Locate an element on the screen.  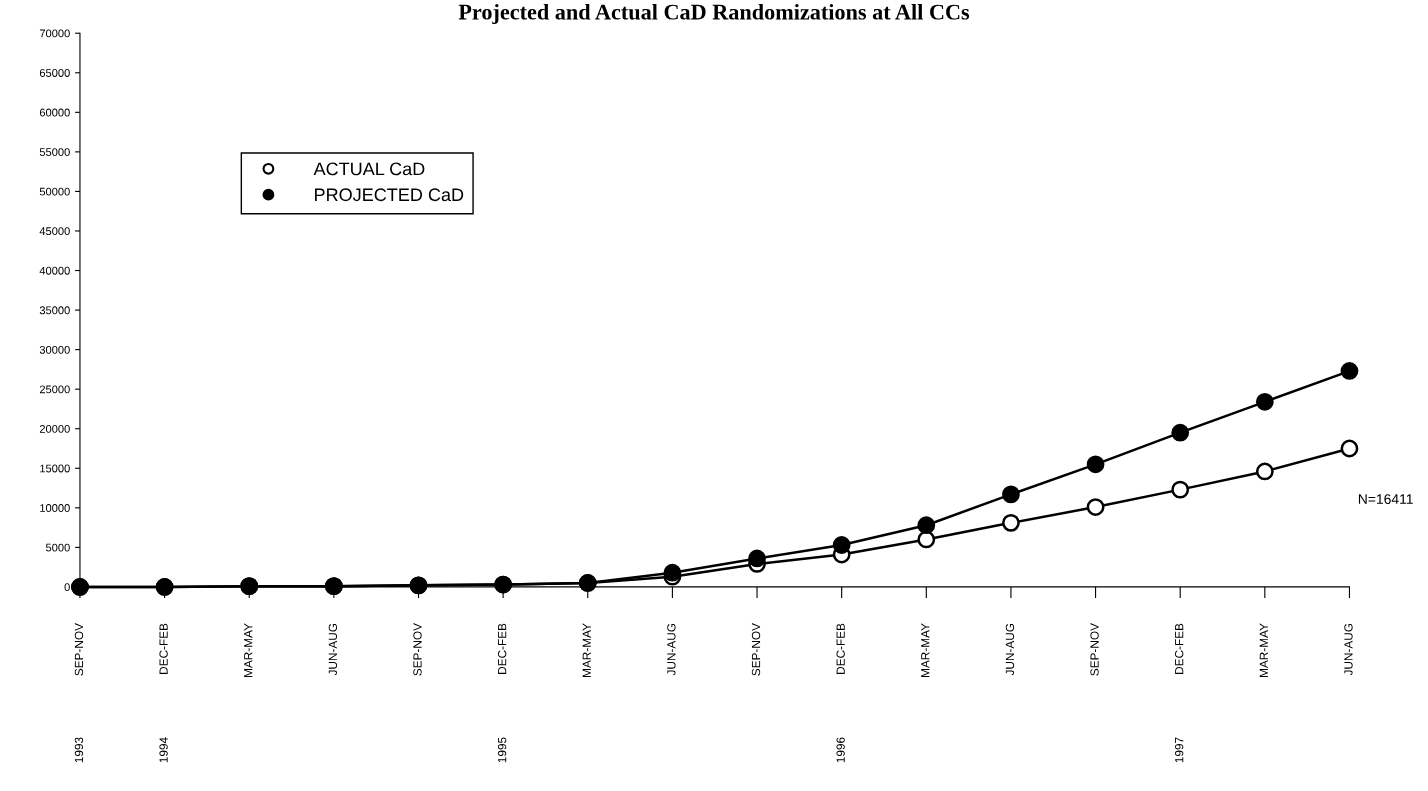
text: N=16411 is located at coordinates (1385, 499).